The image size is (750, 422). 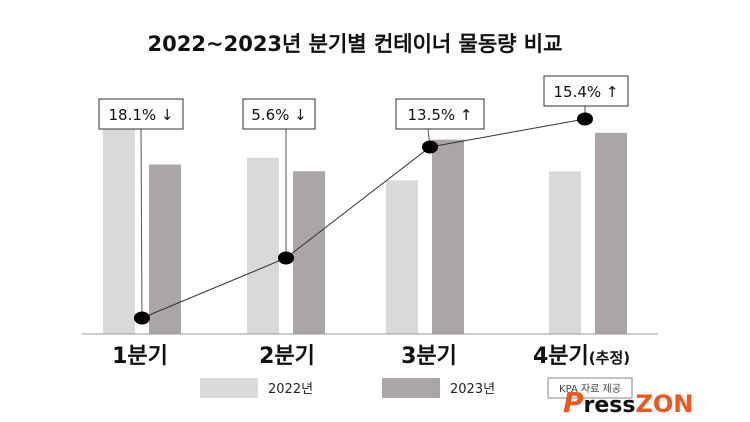 I want to click on legend-swatch-2022, so click(x=229, y=388).